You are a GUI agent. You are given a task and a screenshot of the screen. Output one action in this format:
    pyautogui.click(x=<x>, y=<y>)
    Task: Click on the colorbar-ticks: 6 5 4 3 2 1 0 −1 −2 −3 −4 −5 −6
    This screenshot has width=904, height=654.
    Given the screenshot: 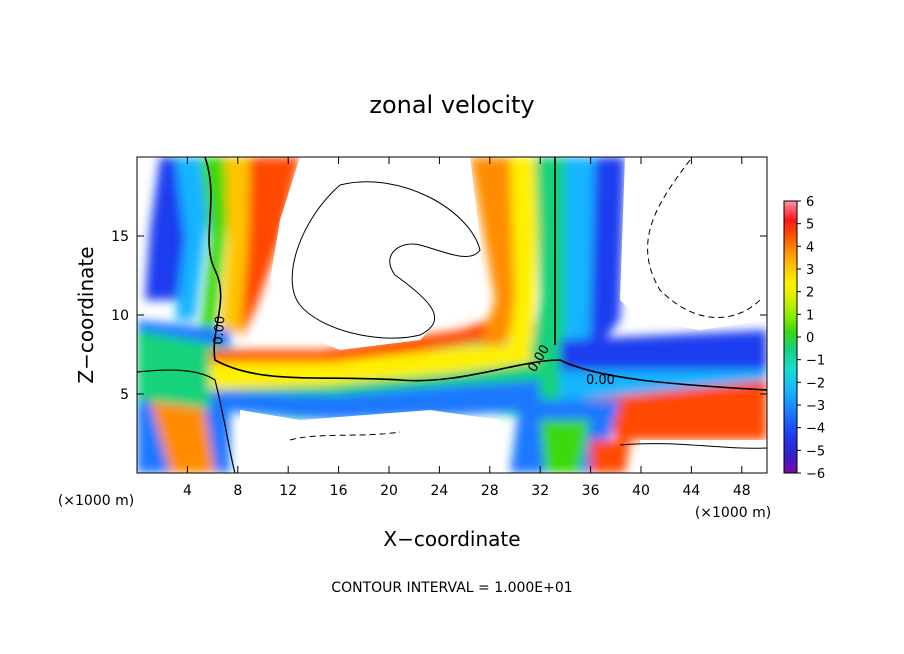 What is the action you would take?
    pyautogui.click(x=811, y=338)
    